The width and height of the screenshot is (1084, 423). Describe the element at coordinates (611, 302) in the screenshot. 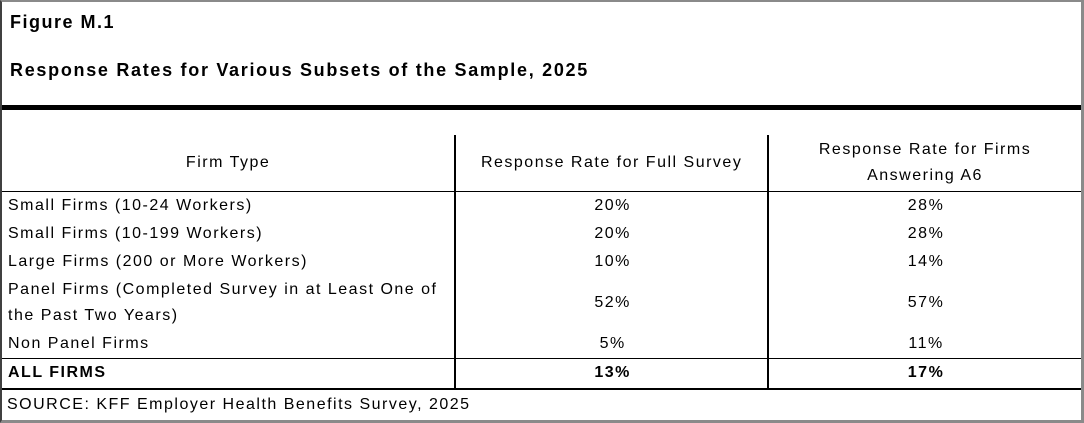

I see `full-survey-value: 52%` at that location.